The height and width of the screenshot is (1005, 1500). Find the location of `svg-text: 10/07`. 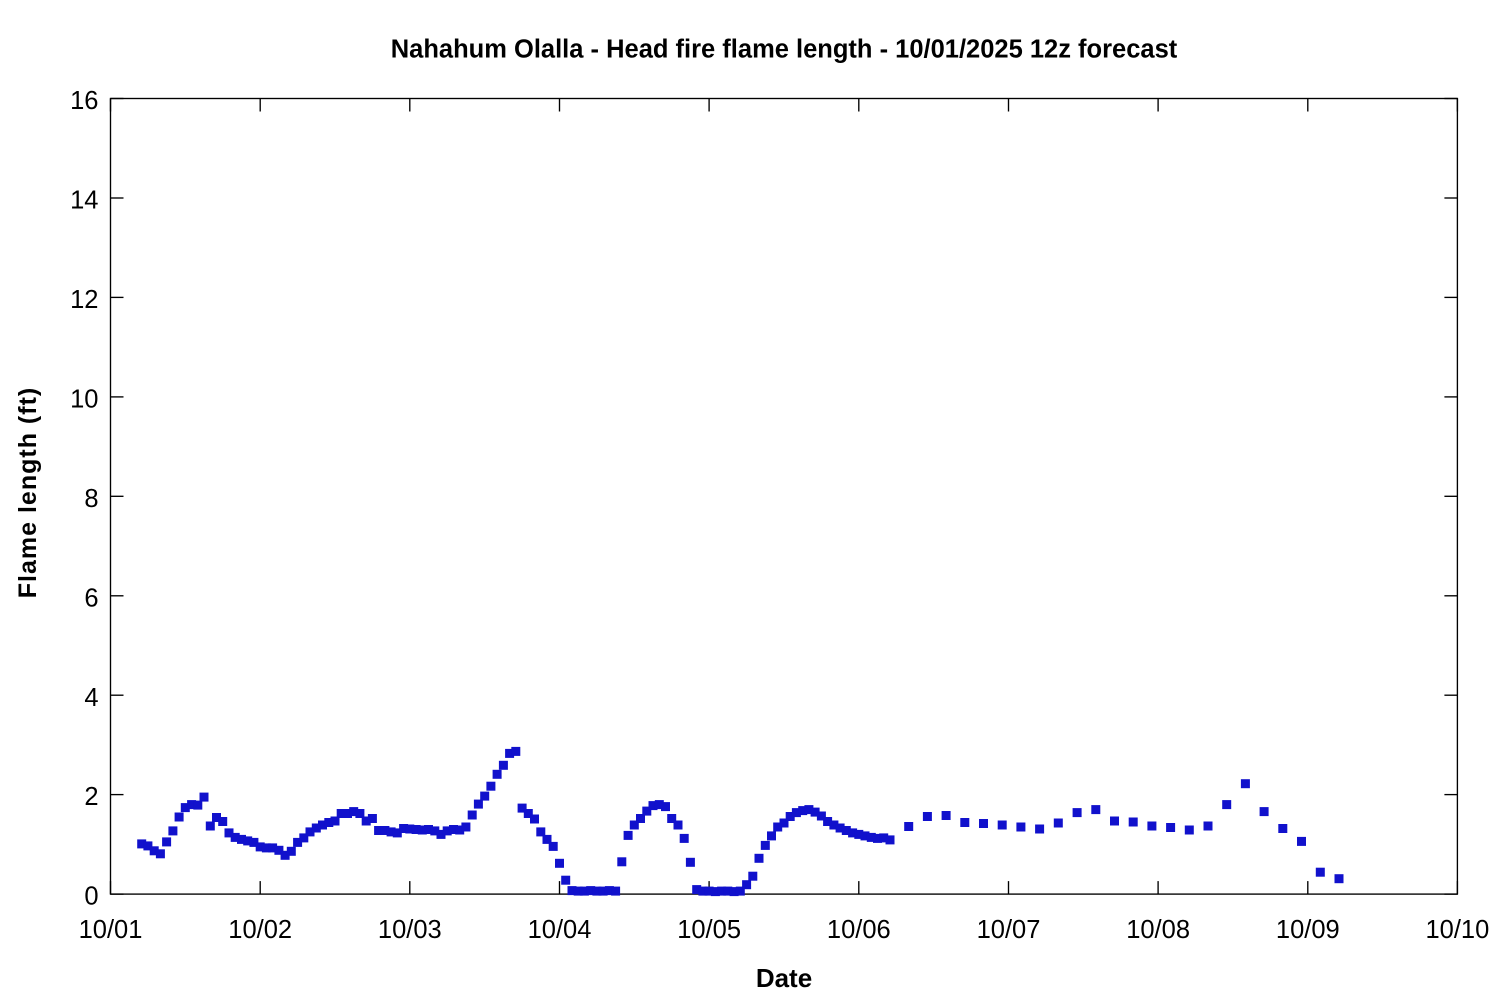

svg-text: 10/07 is located at coordinates (1009, 930).